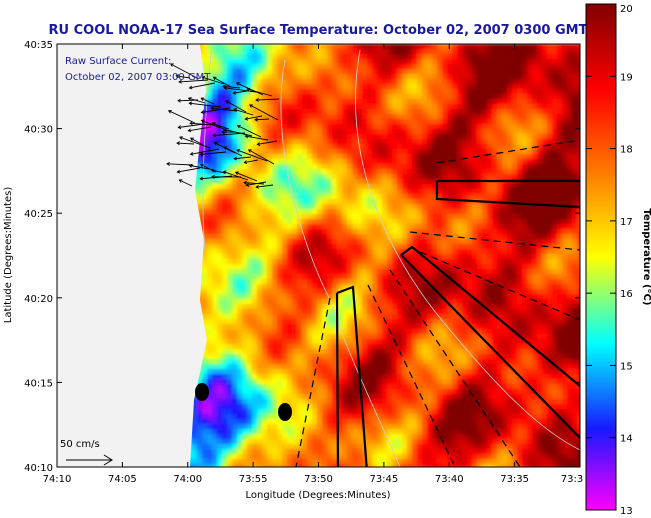 This screenshot has height=518, width=651. I want to click on x-tick-label: 74:10, so click(57, 479).